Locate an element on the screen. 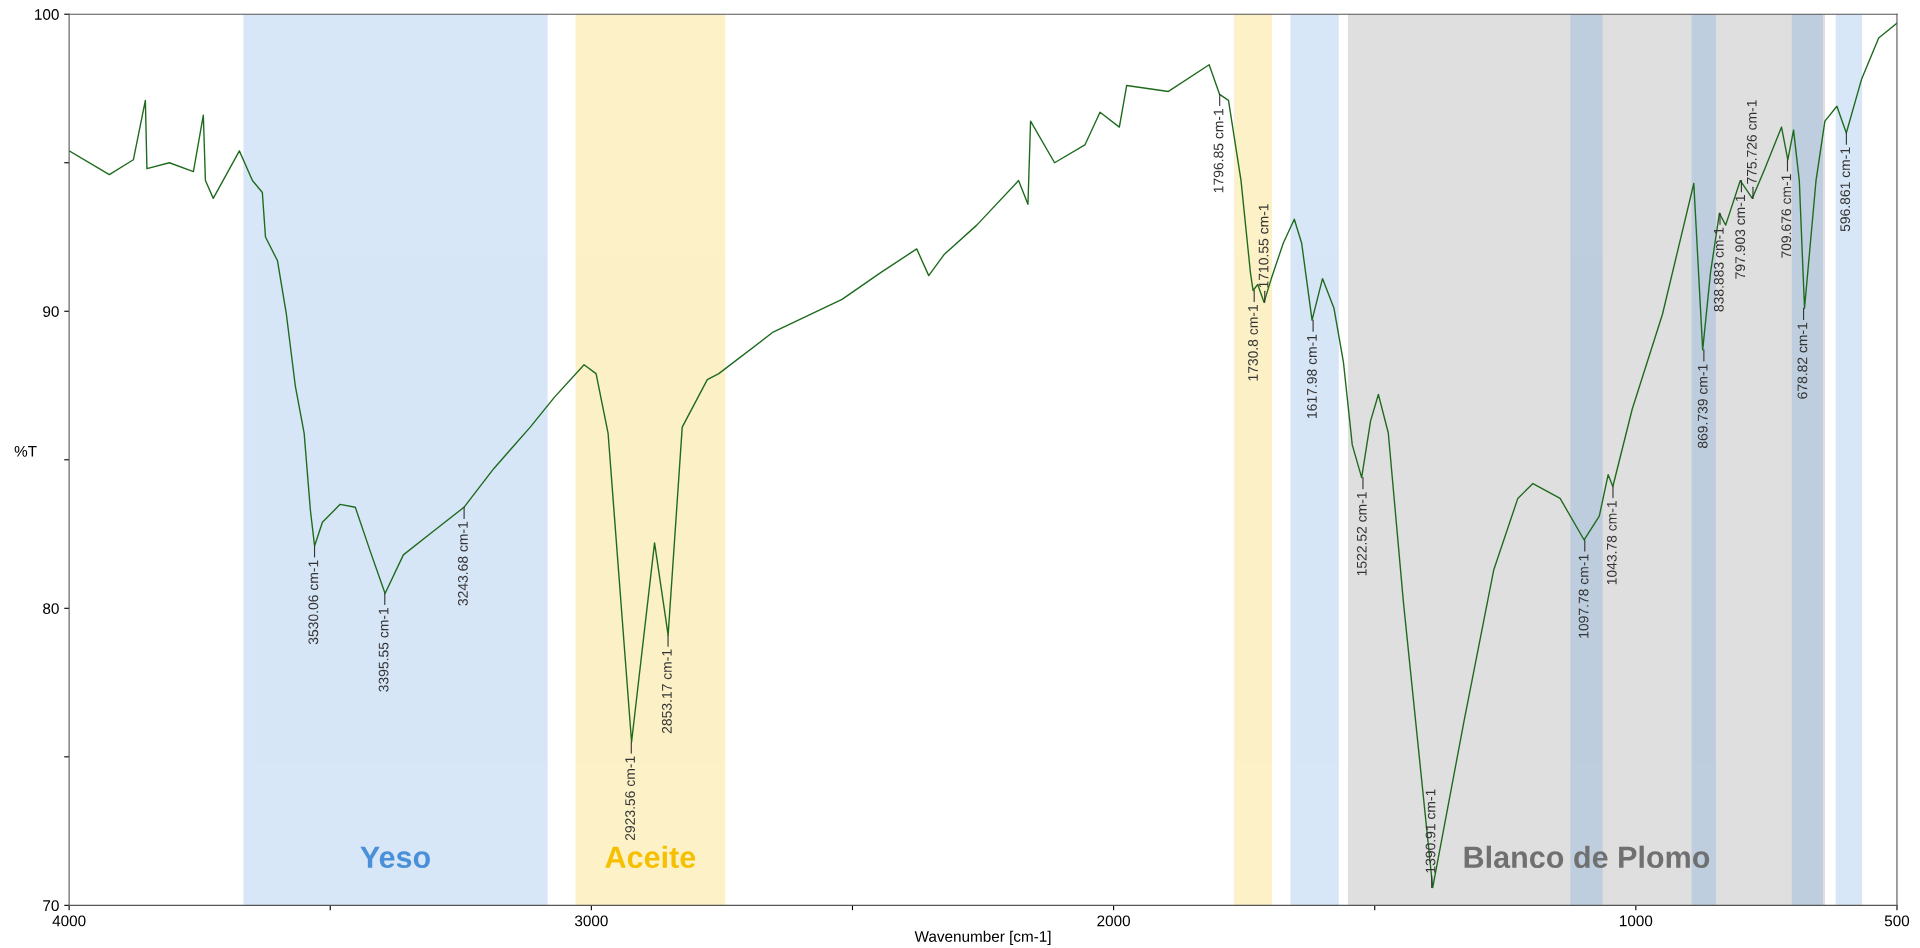  annotation: 3243.68 cm-1 is located at coordinates (462, 563).